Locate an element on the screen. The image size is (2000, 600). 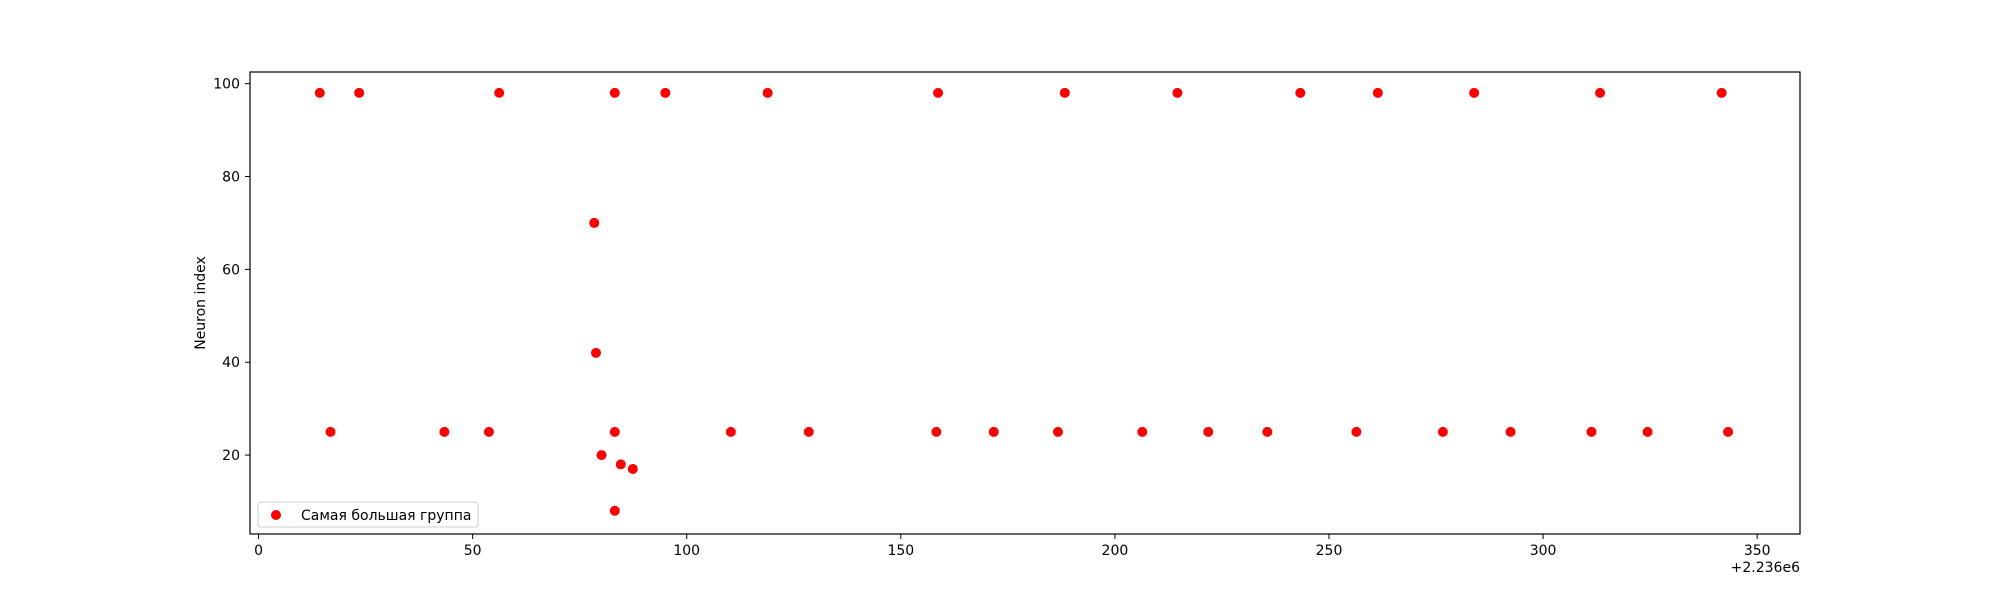
y-tick-label: 60 is located at coordinates (231, 270).